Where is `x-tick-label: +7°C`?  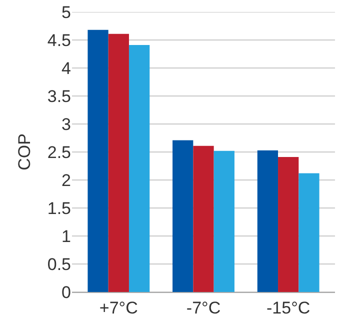 x-tick-label: +7°C is located at coordinates (118, 308).